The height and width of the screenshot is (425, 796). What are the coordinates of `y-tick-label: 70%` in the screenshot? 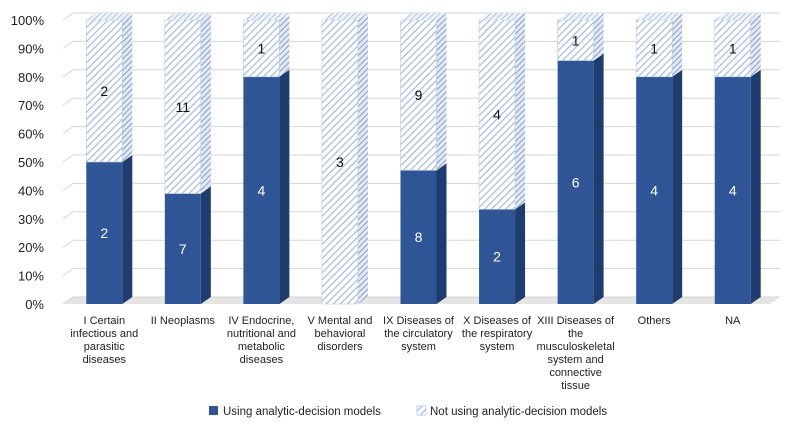 It's located at (31, 105).